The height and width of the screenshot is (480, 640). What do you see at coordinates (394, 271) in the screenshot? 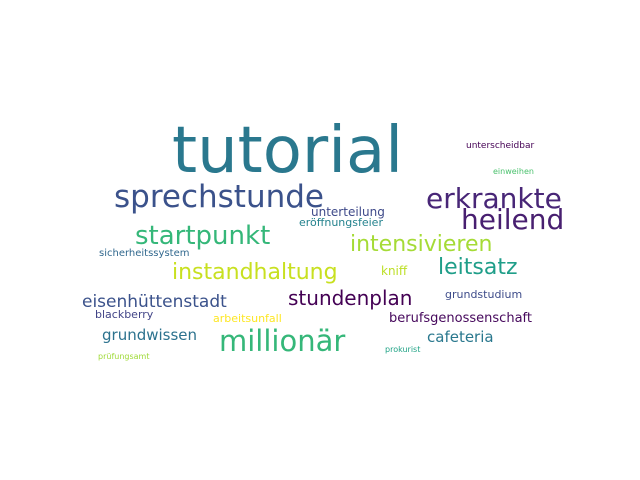
I see `word-kniff: kniff` at bounding box center [394, 271].